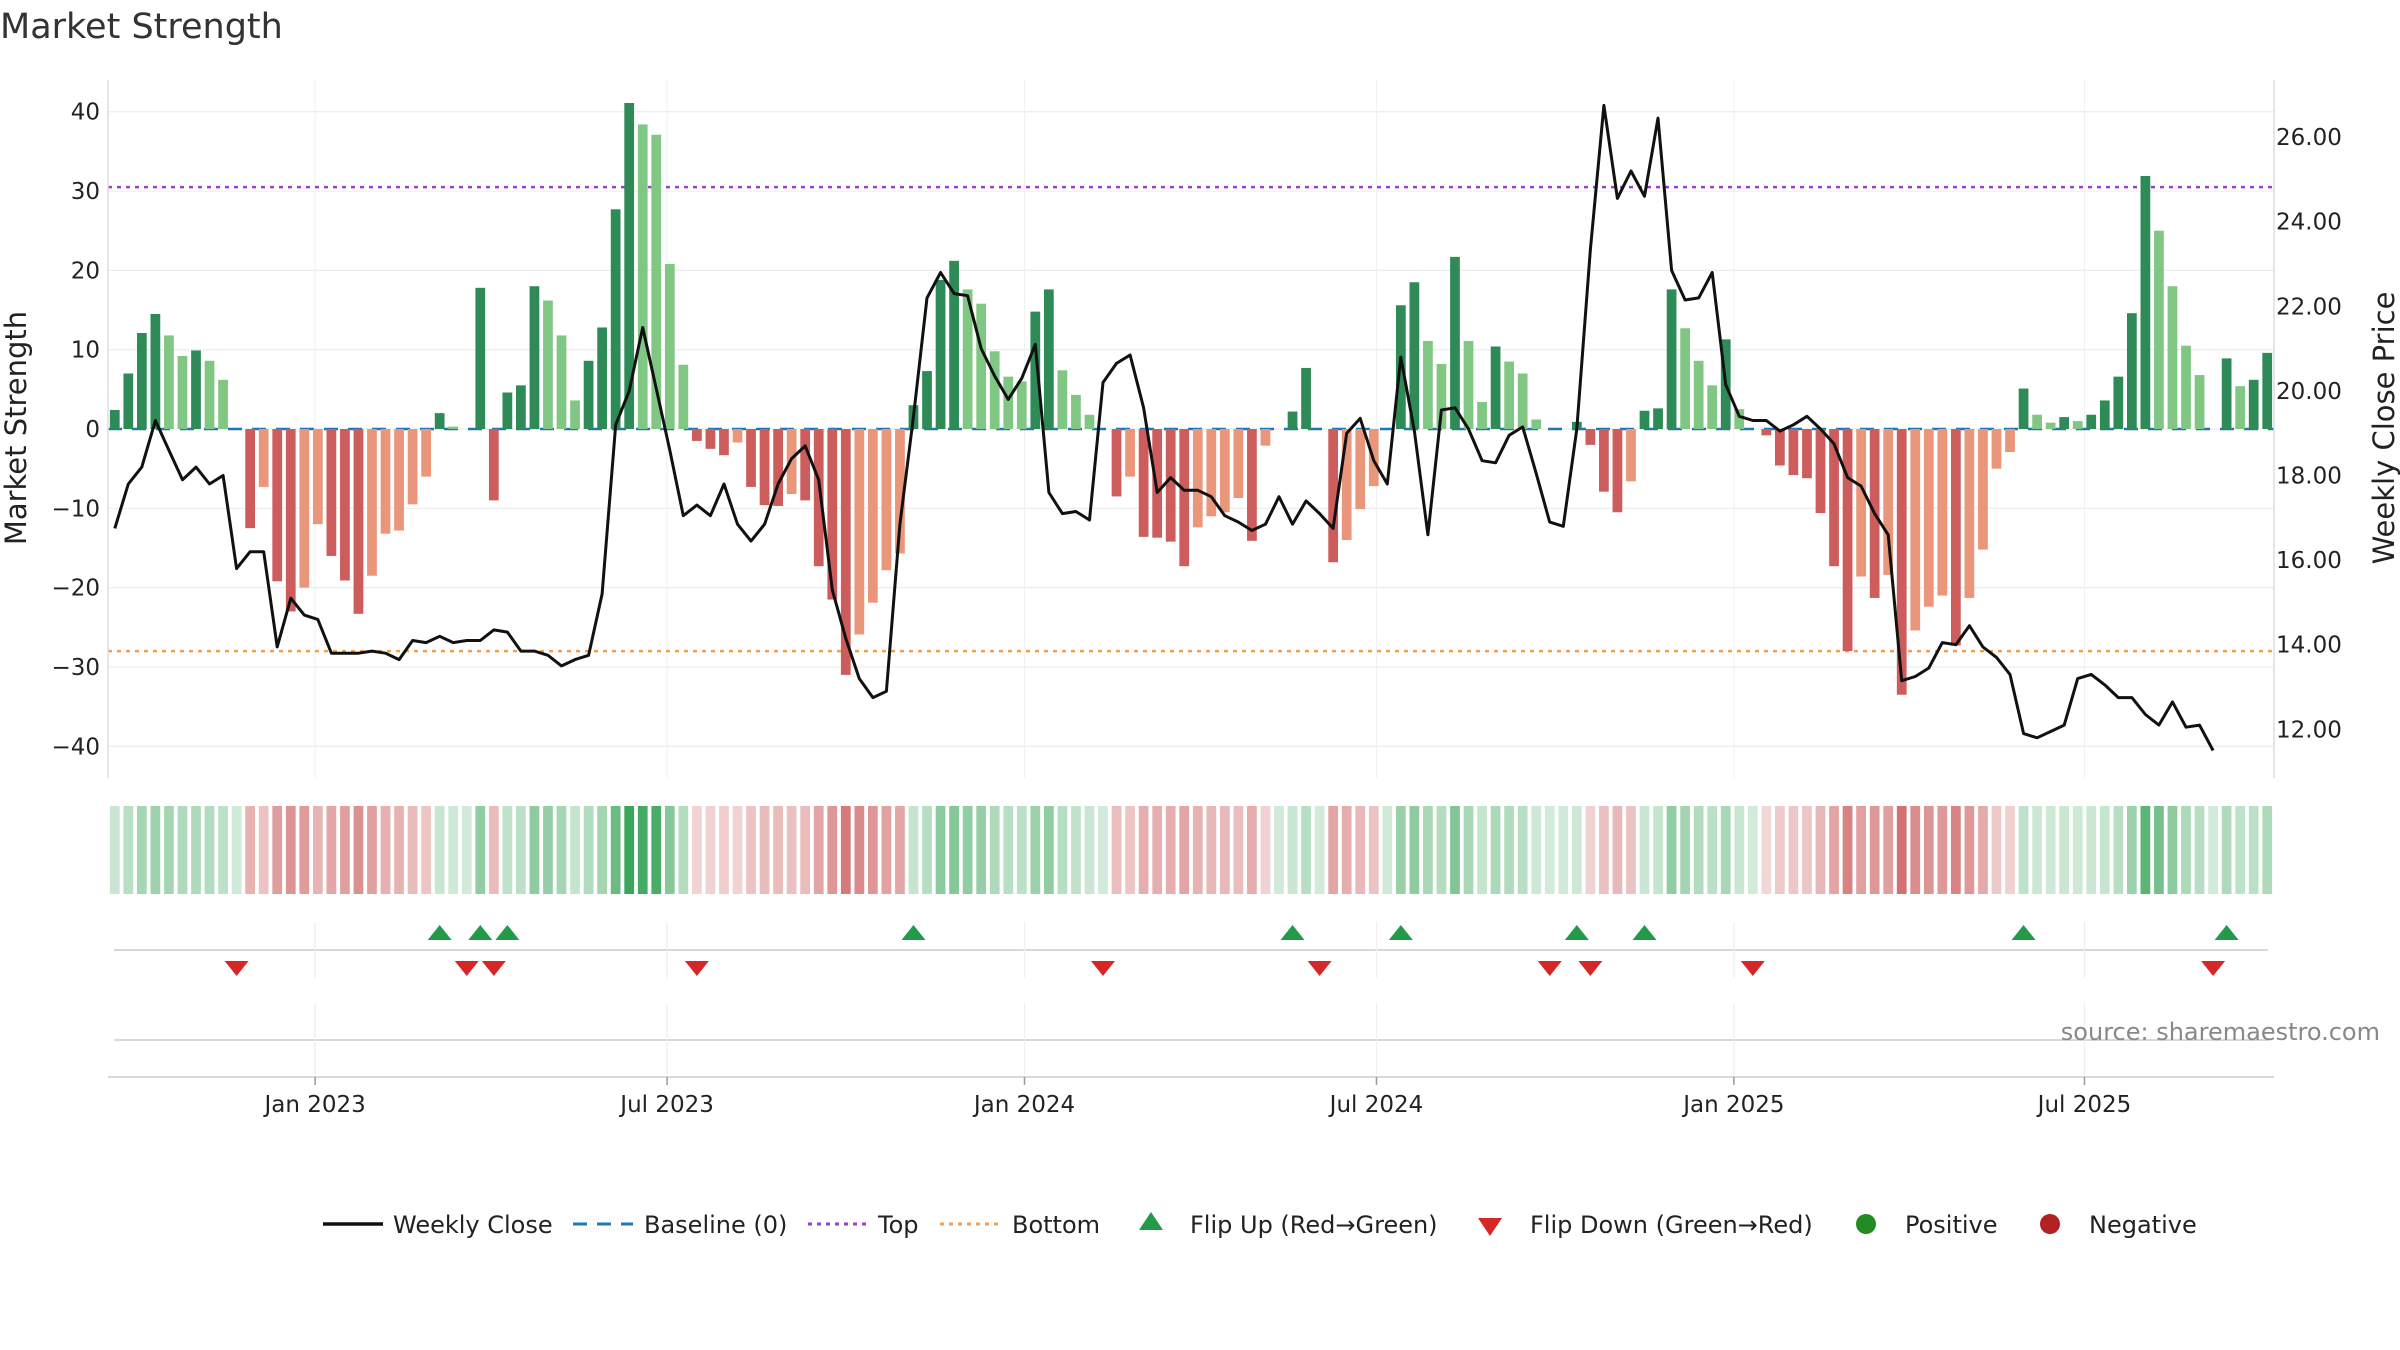 Image resolution: width=2400 pixels, height=1350 pixels. What do you see at coordinates (2309, 730) in the screenshot?
I see `right-tick-label: 12.00` at bounding box center [2309, 730].